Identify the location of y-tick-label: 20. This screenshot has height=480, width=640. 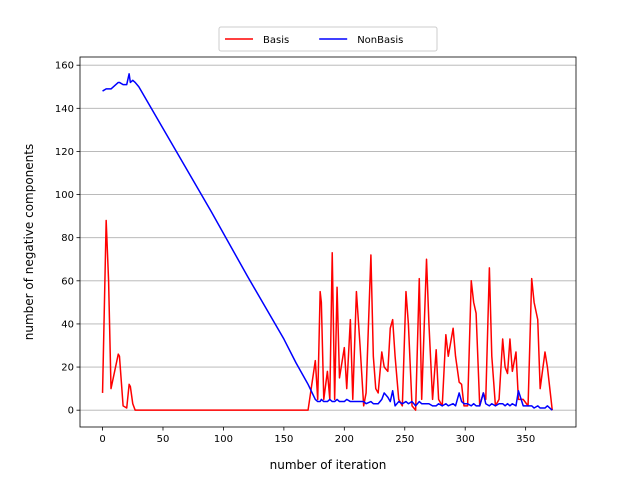
(67, 368).